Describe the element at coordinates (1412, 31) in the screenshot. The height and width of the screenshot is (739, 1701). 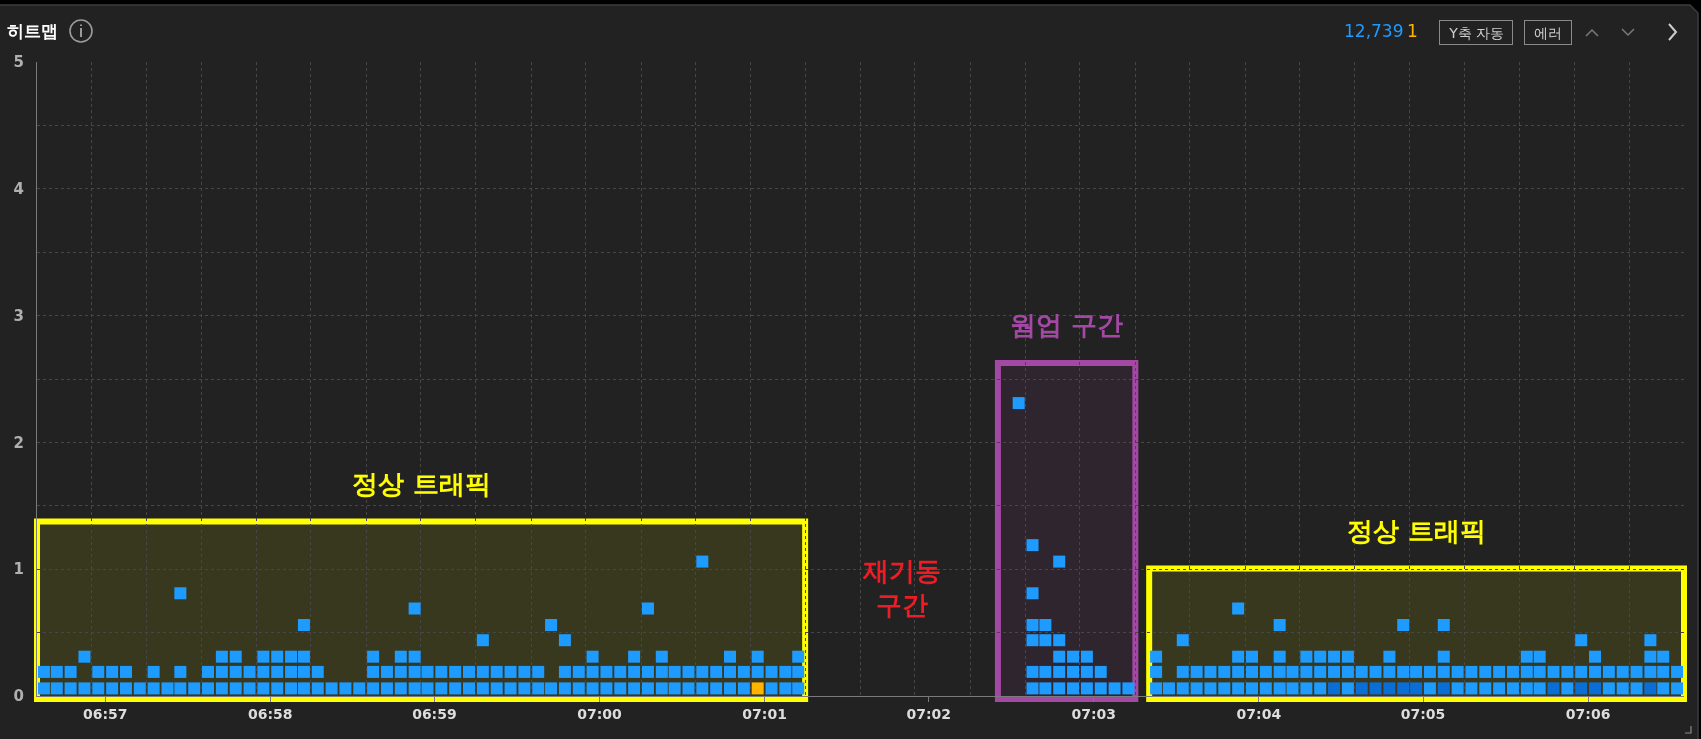
I see `text: 1` at that location.